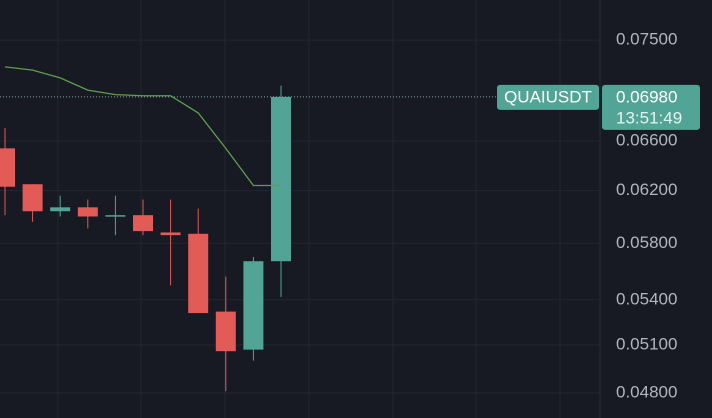 The image size is (712, 418). What do you see at coordinates (646, 298) in the screenshot?
I see `y-tick-label: 0.05400` at bounding box center [646, 298].